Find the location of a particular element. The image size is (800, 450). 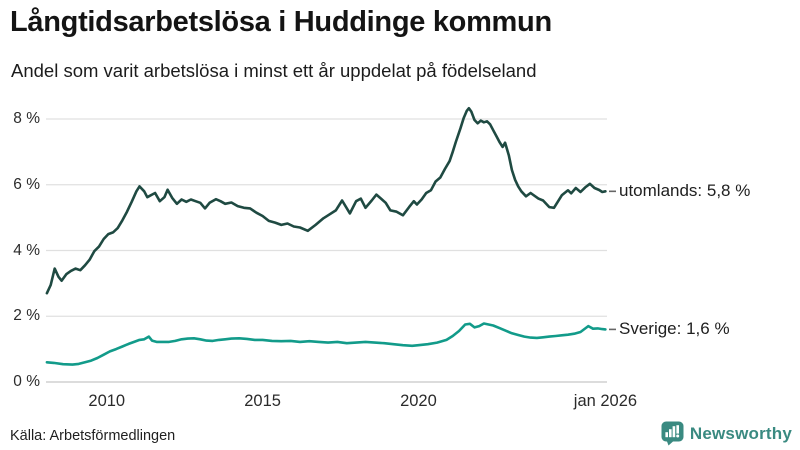

y-tick-label: 0 % is located at coordinates (26, 381).